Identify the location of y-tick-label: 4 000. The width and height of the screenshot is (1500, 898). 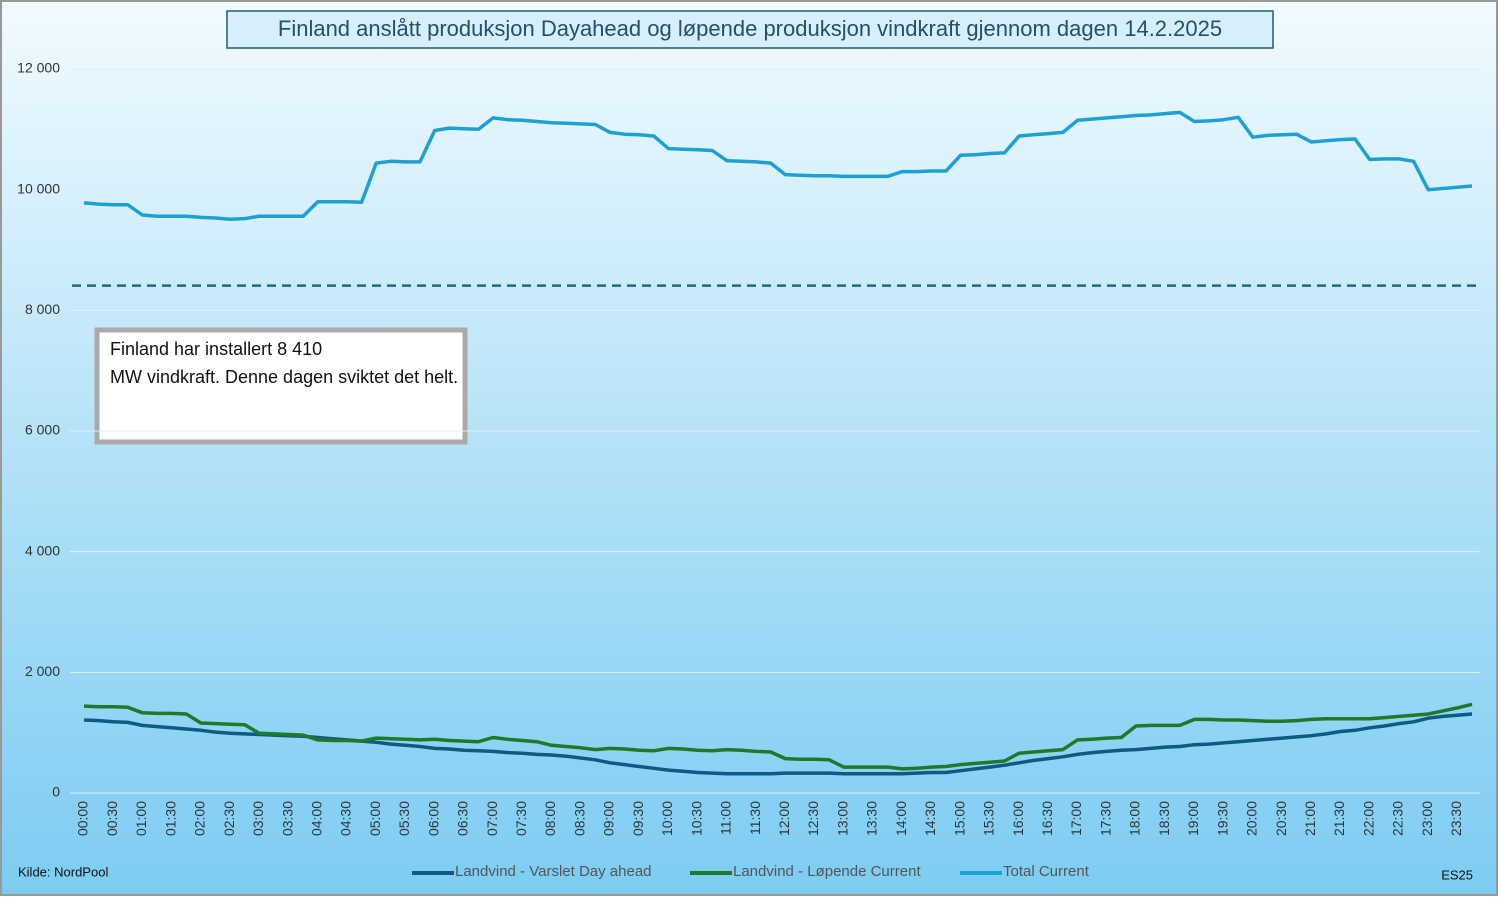
(42, 550).